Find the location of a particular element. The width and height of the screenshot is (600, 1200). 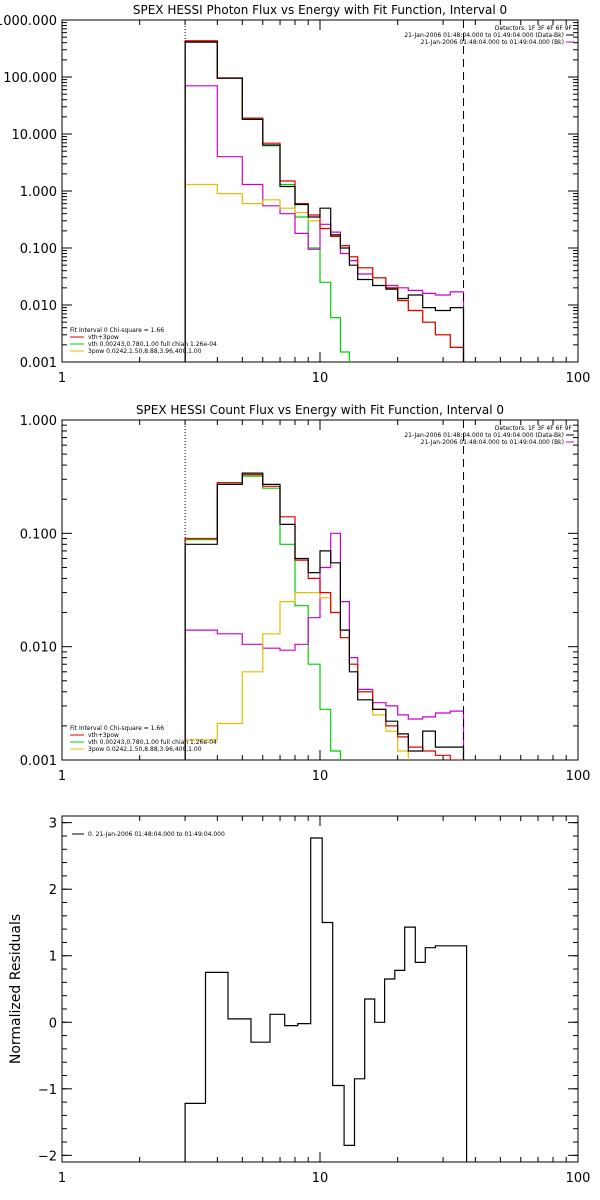

y-tick-label: 3 is located at coordinates (53, 824).